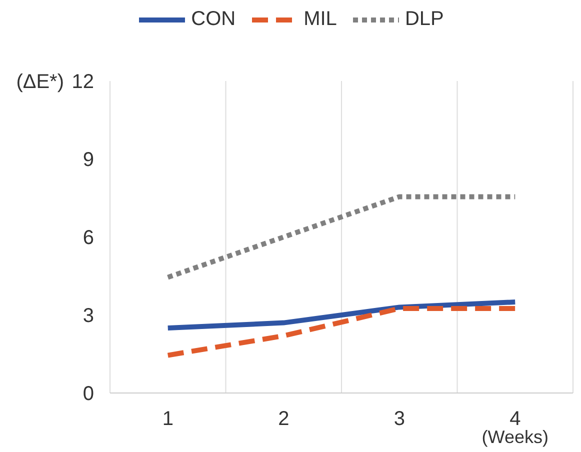  I want to click on y-axis-title: (ΔE*), so click(40, 82).